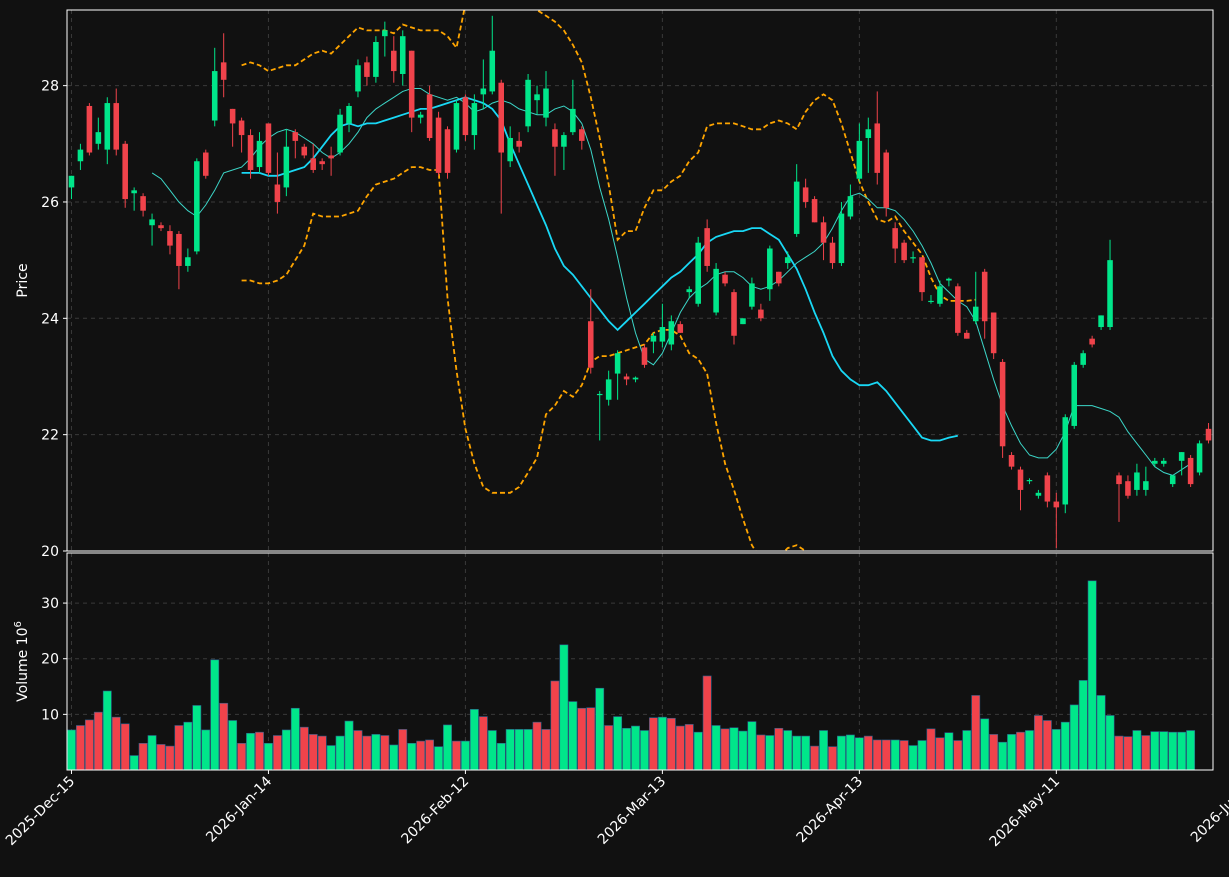  What do you see at coordinates (18, 624) in the screenshot?
I see `volume-axis-exponent: 6` at bounding box center [18, 624].